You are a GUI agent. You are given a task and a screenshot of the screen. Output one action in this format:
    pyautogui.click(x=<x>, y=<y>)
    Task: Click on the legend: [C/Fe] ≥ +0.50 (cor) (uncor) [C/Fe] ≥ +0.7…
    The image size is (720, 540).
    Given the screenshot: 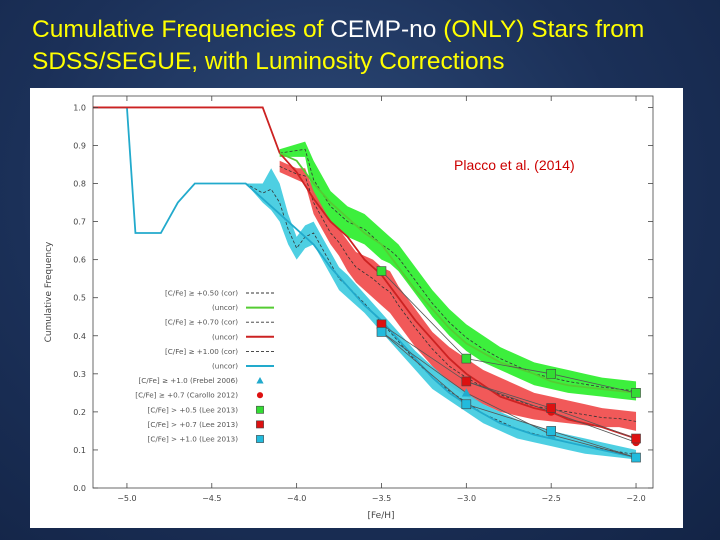 What is the action you would take?
    pyautogui.click(x=204, y=366)
    